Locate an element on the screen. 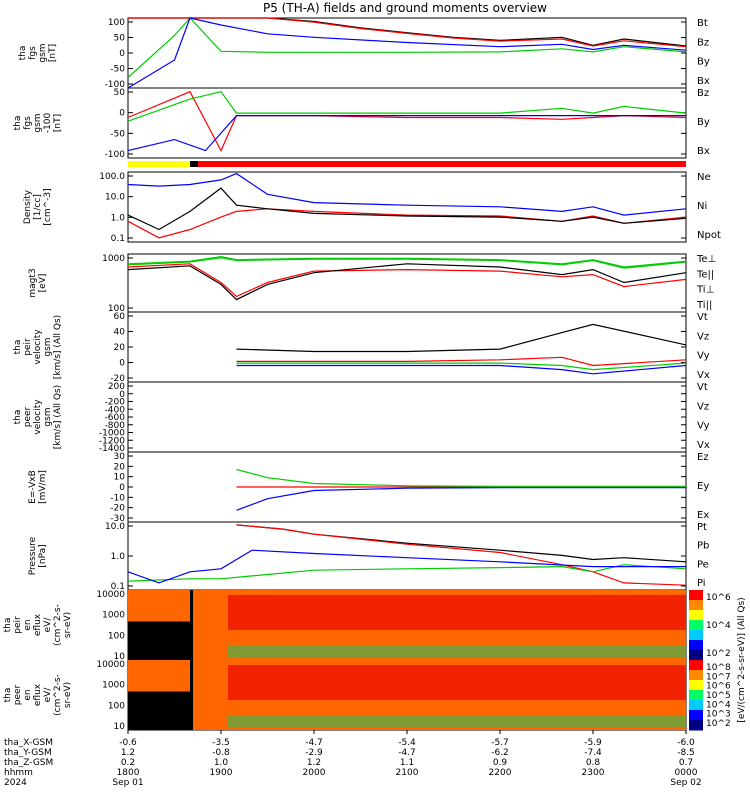  xaxis-y: -6.2 is located at coordinates (500, 753).